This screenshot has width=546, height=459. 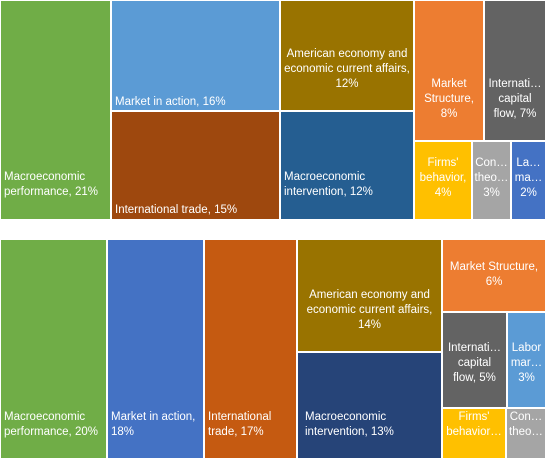 What do you see at coordinates (51, 184) in the screenshot?
I see `treemap-label-1-macroeconomic-performance: Macroeconomic performance, 21%` at bounding box center [51, 184].